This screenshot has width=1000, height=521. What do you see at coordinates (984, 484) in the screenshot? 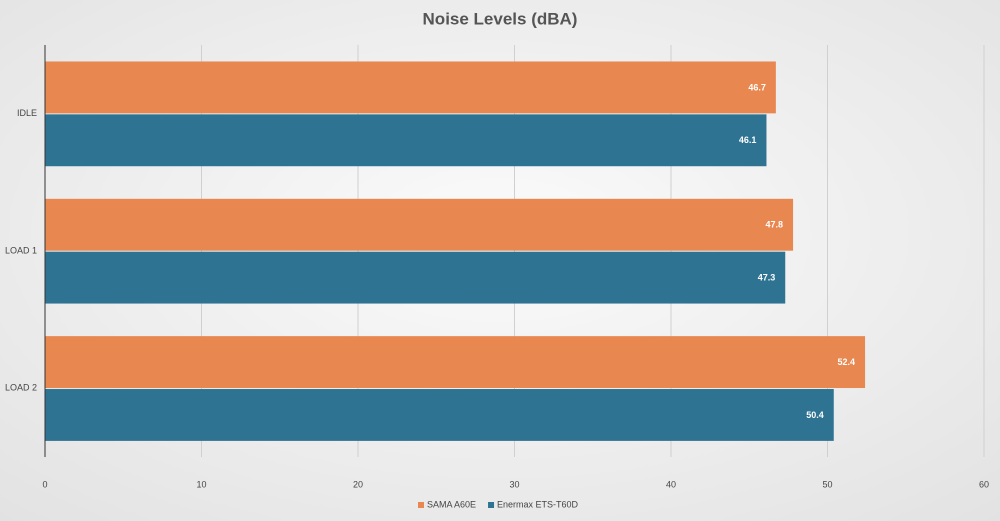
I see `x-tick-label: 60` at bounding box center [984, 484].